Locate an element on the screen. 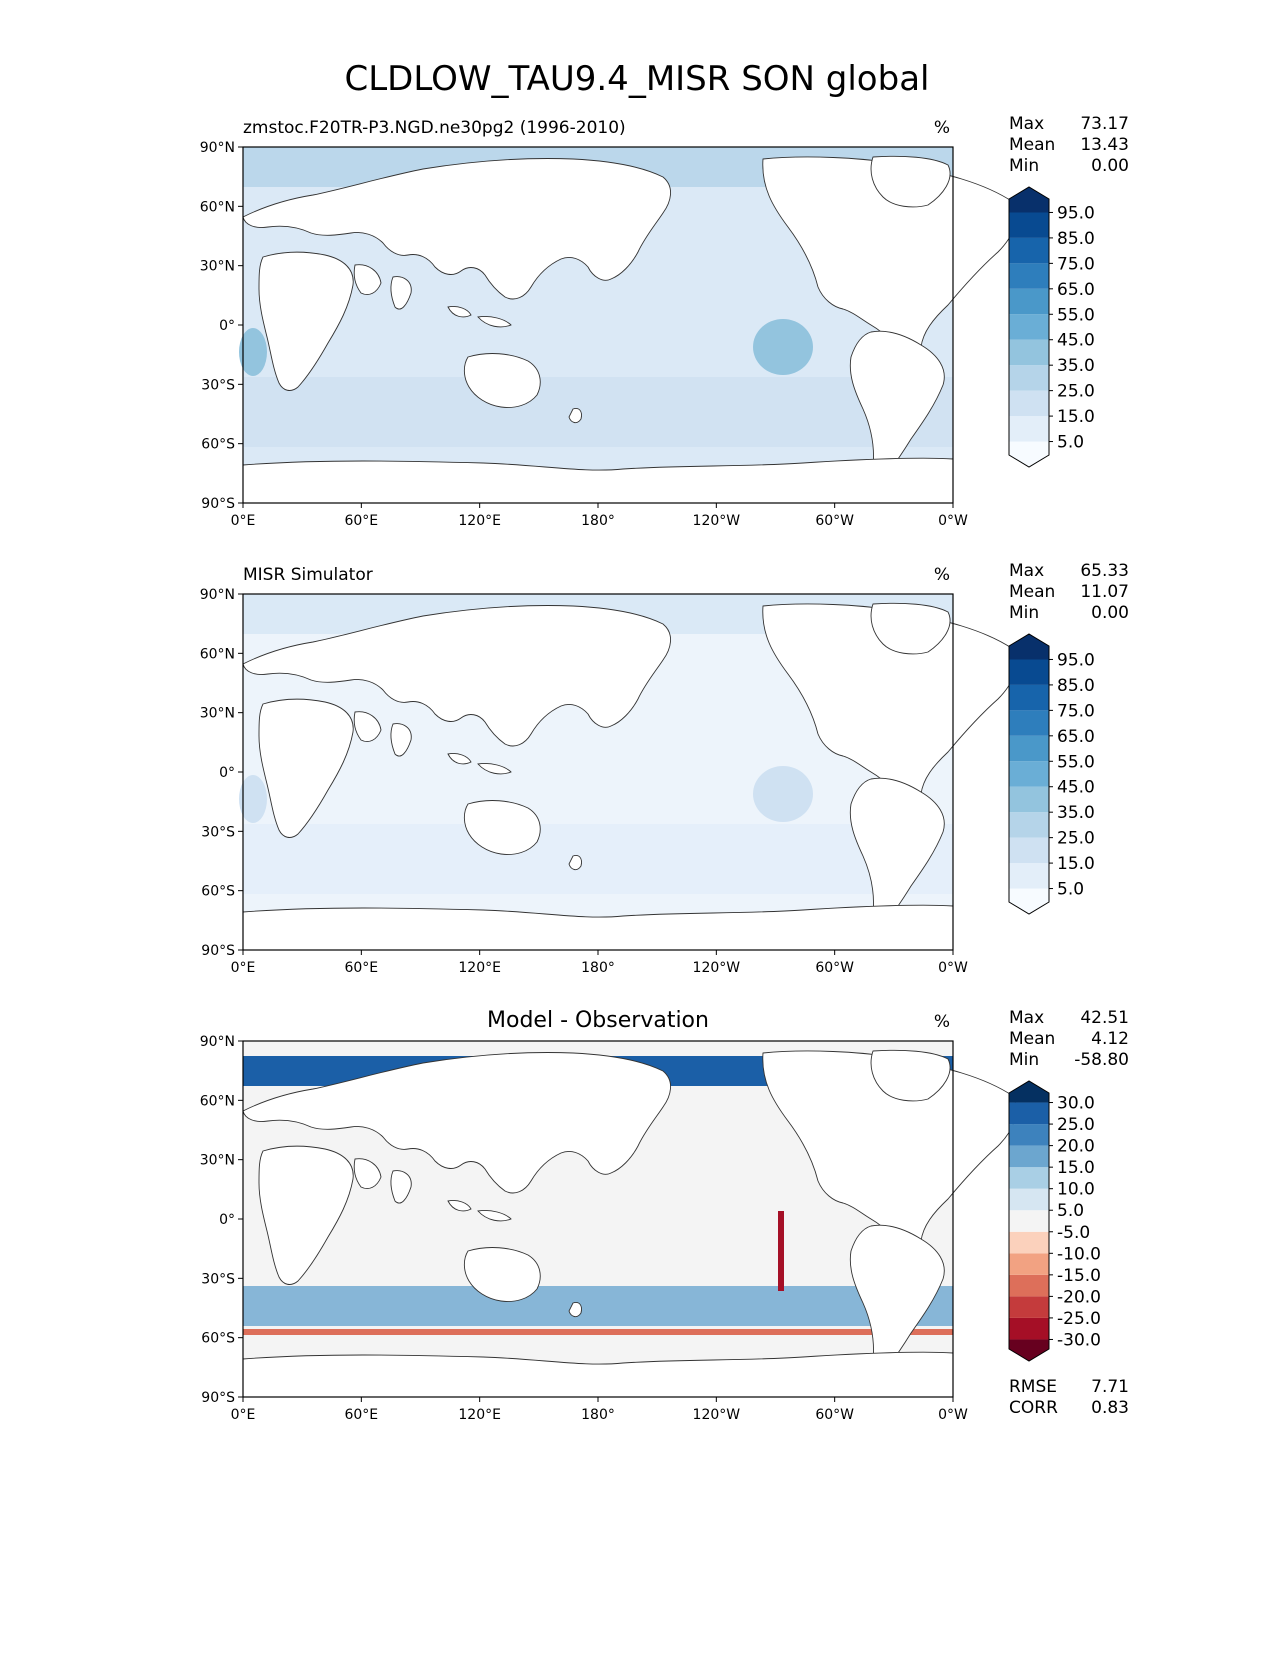 This screenshot has height=1654, width=1275. figure-title: CLDLOW_TAU9.4_MISR SON global is located at coordinates (637, 79).